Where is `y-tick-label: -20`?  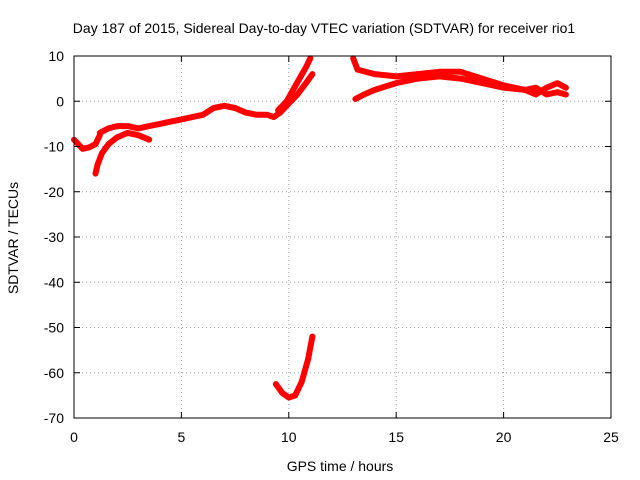
y-tick-label: -20 is located at coordinates (54, 192).